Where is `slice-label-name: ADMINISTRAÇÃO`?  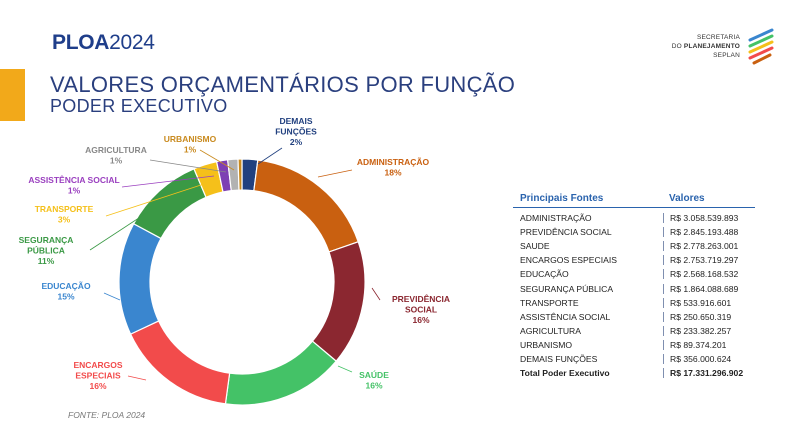 slice-label-name: ADMINISTRAÇÃO is located at coordinates (393, 162).